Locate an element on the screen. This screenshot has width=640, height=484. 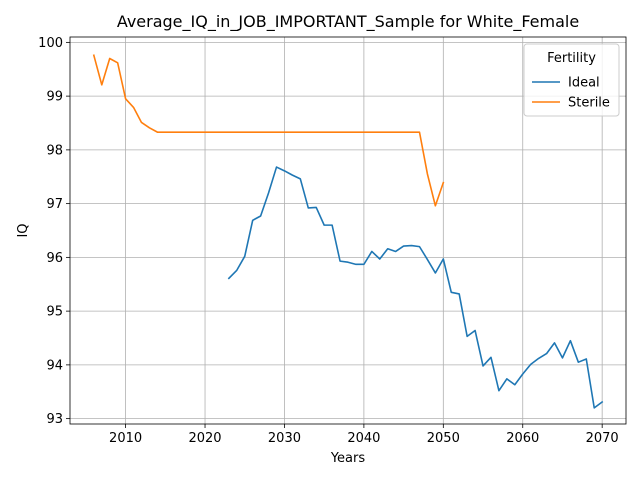
x-tick-label: 2070 is located at coordinates (602, 438).